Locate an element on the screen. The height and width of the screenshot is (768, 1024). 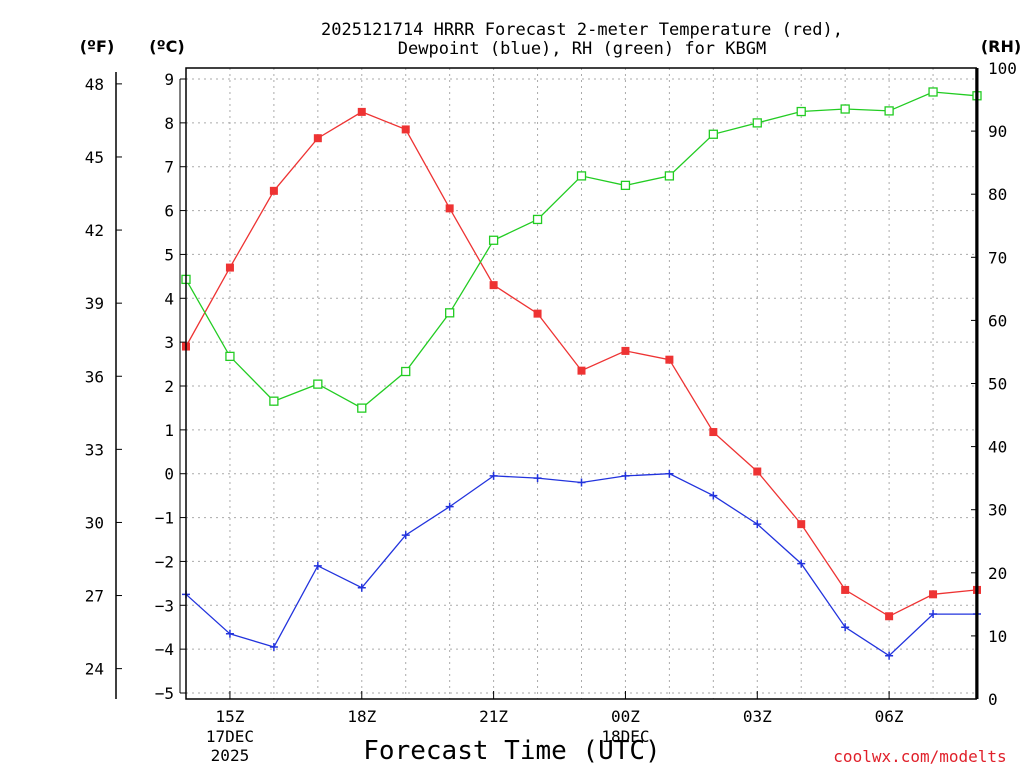
celsius-tick-label: −2 is located at coordinates (164, 561).